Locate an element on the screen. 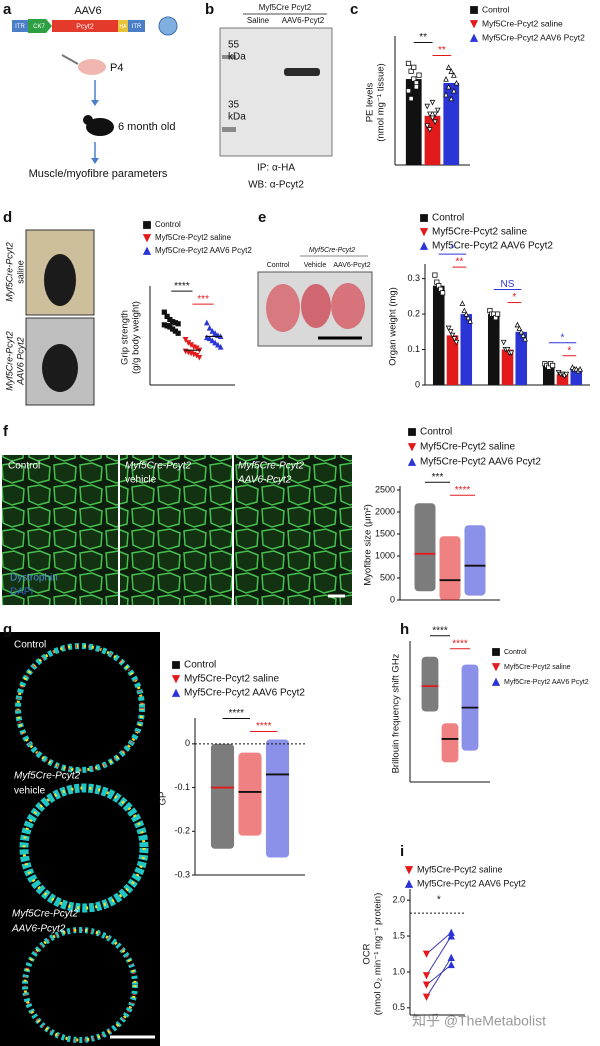  genotype-label: Myf5Cre-Pcyt2 is located at coordinates (332, 250).